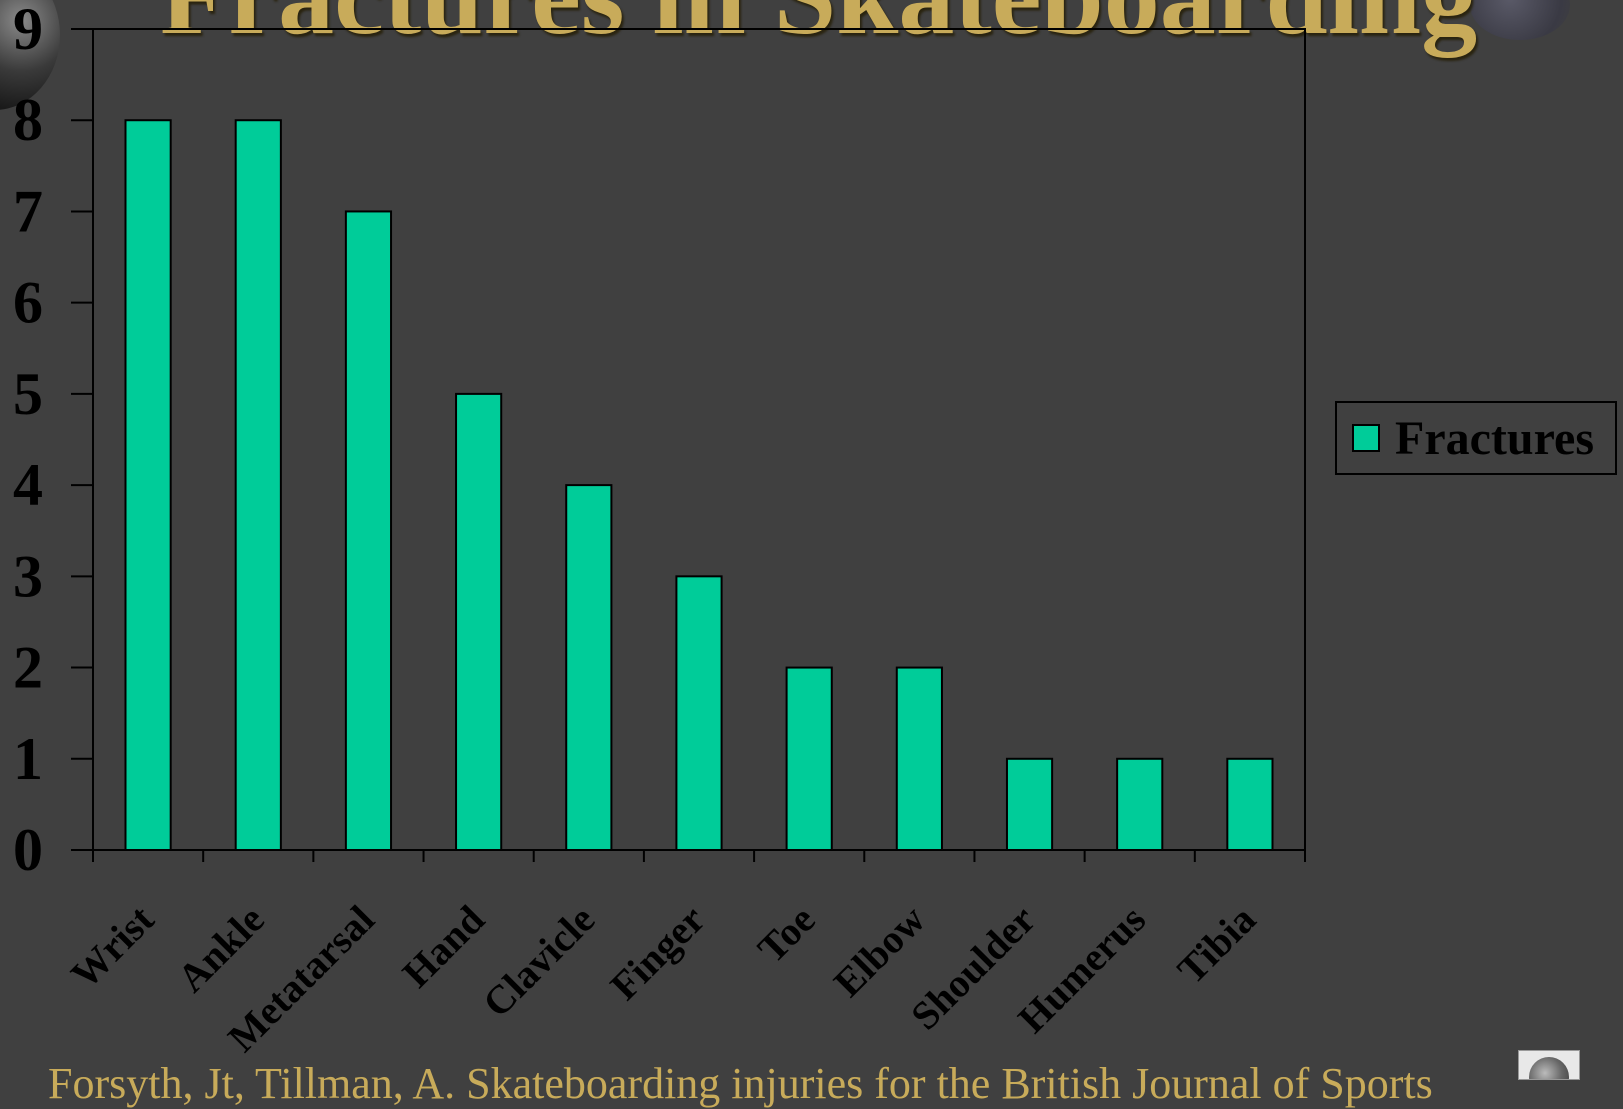 The width and height of the screenshot is (1623, 1109). Describe the element at coordinates (1366, 438) in the screenshot. I see `legend-swatch` at that location.